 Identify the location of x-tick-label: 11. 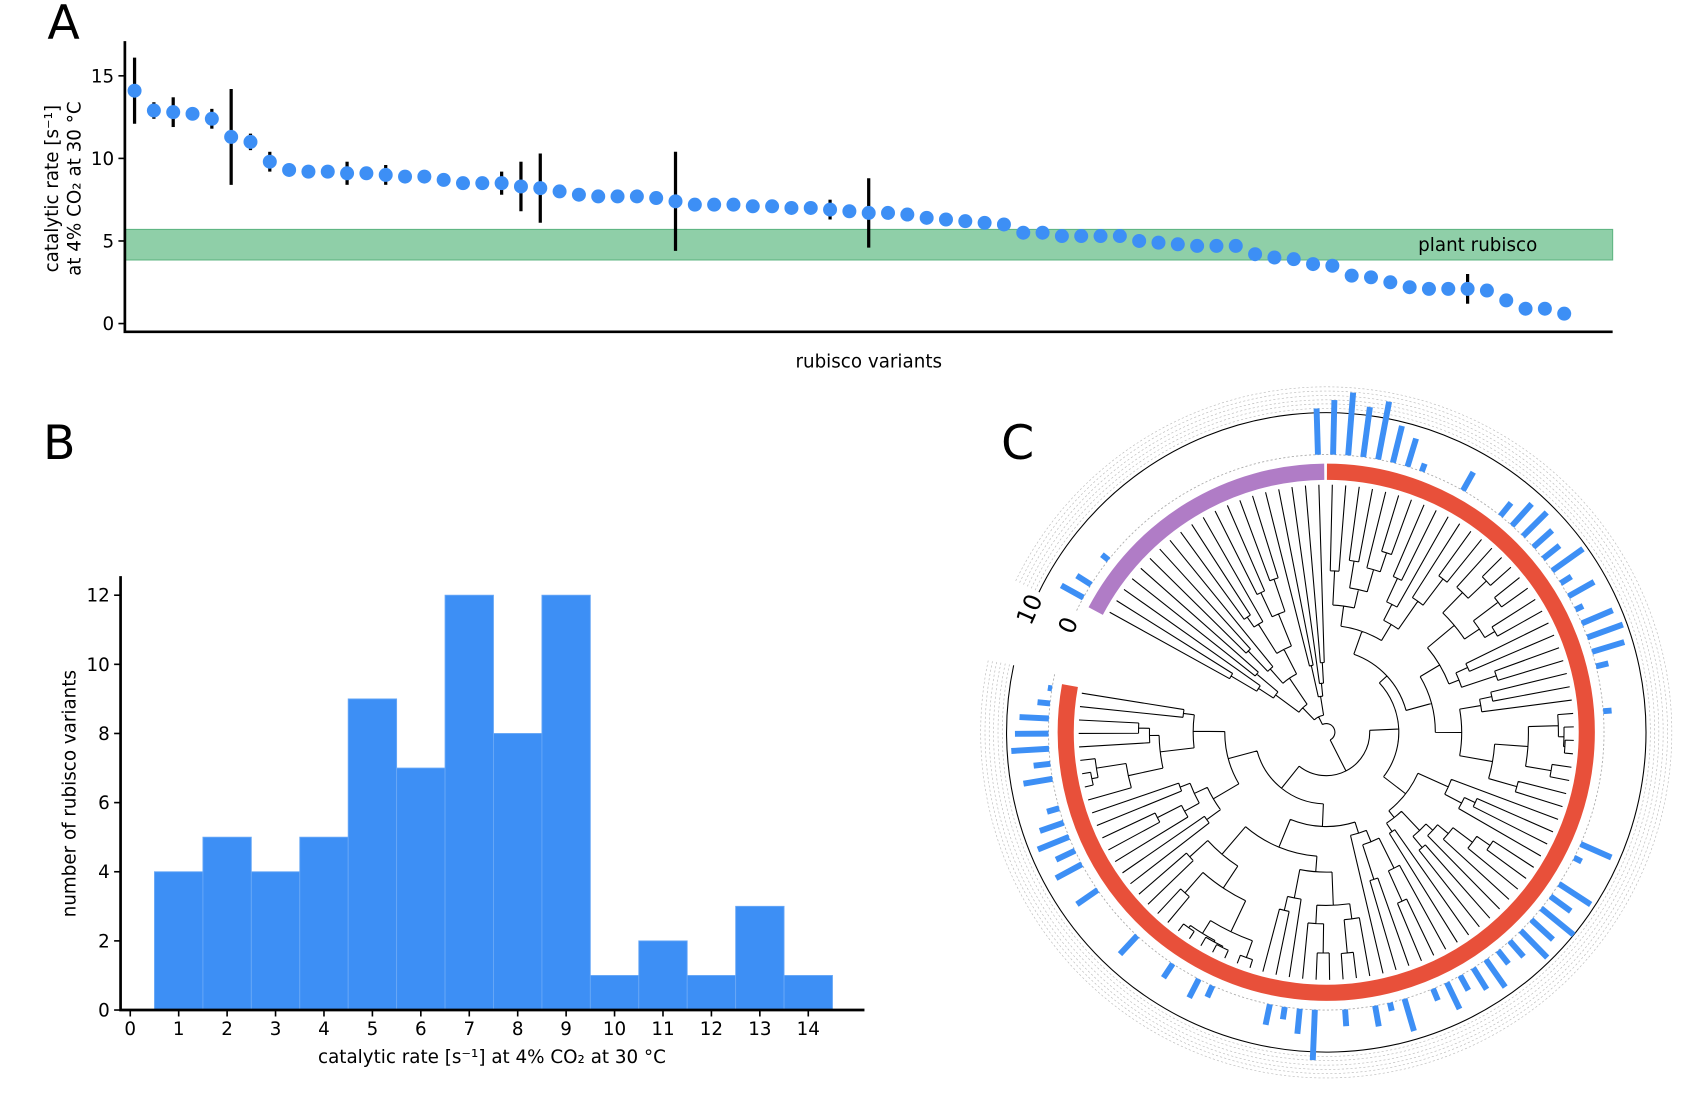
(662, 1029).